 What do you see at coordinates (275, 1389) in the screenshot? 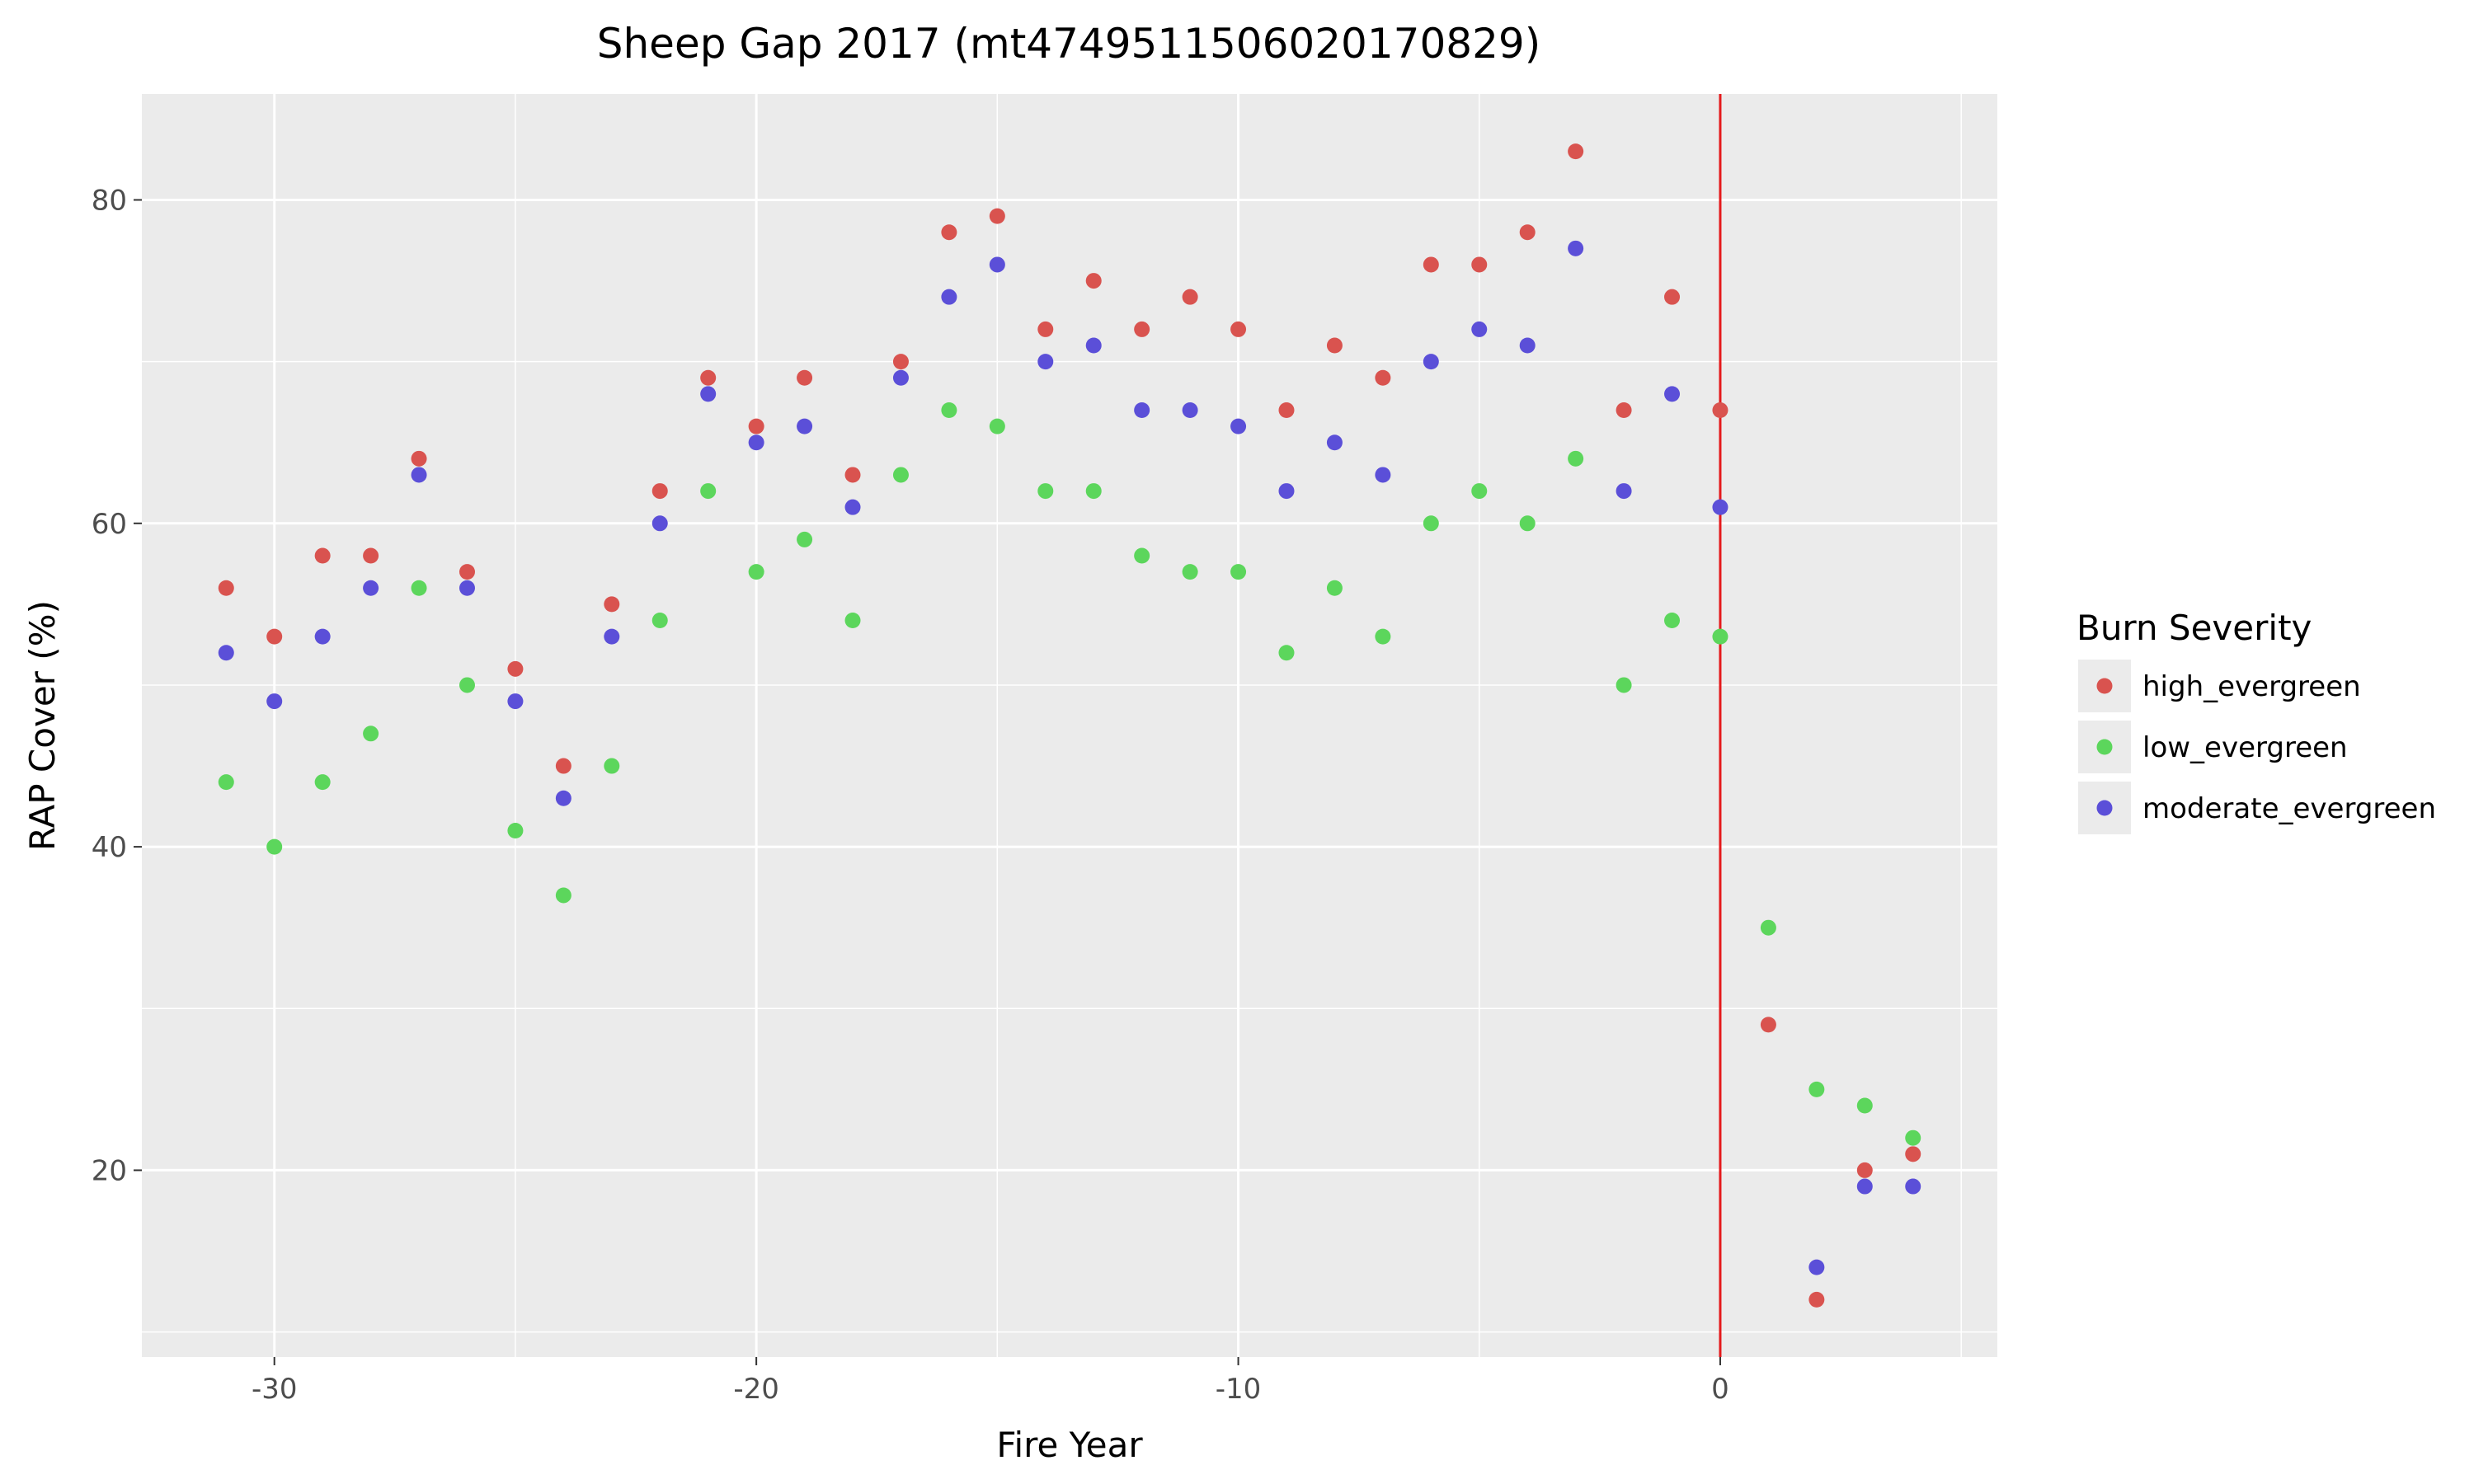
I see `x-tick-label: -30` at bounding box center [275, 1389].